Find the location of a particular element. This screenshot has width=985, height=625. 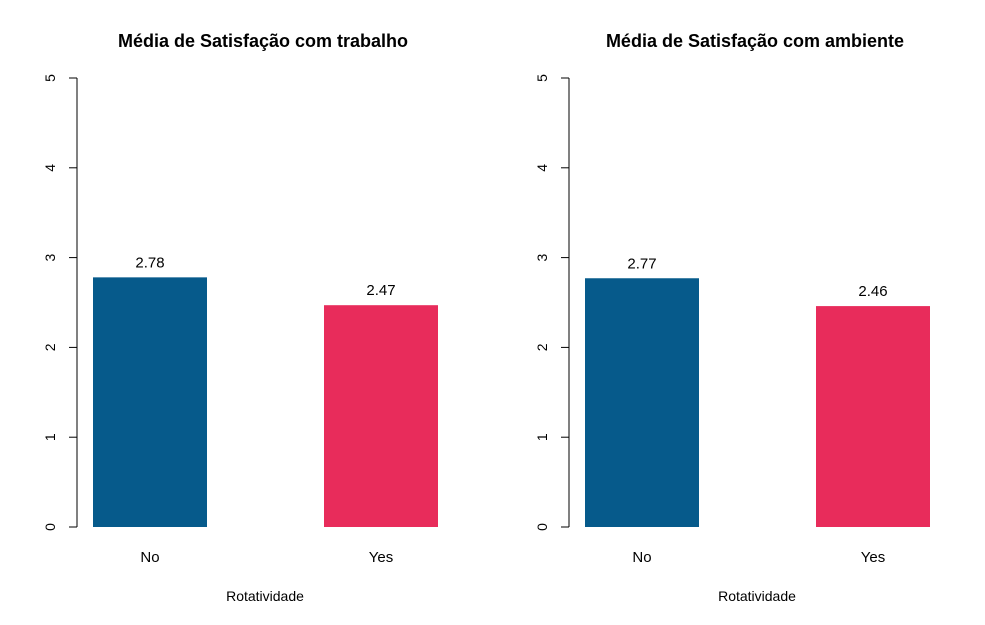

bar-value-label: 2.46 is located at coordinates (872, 291).